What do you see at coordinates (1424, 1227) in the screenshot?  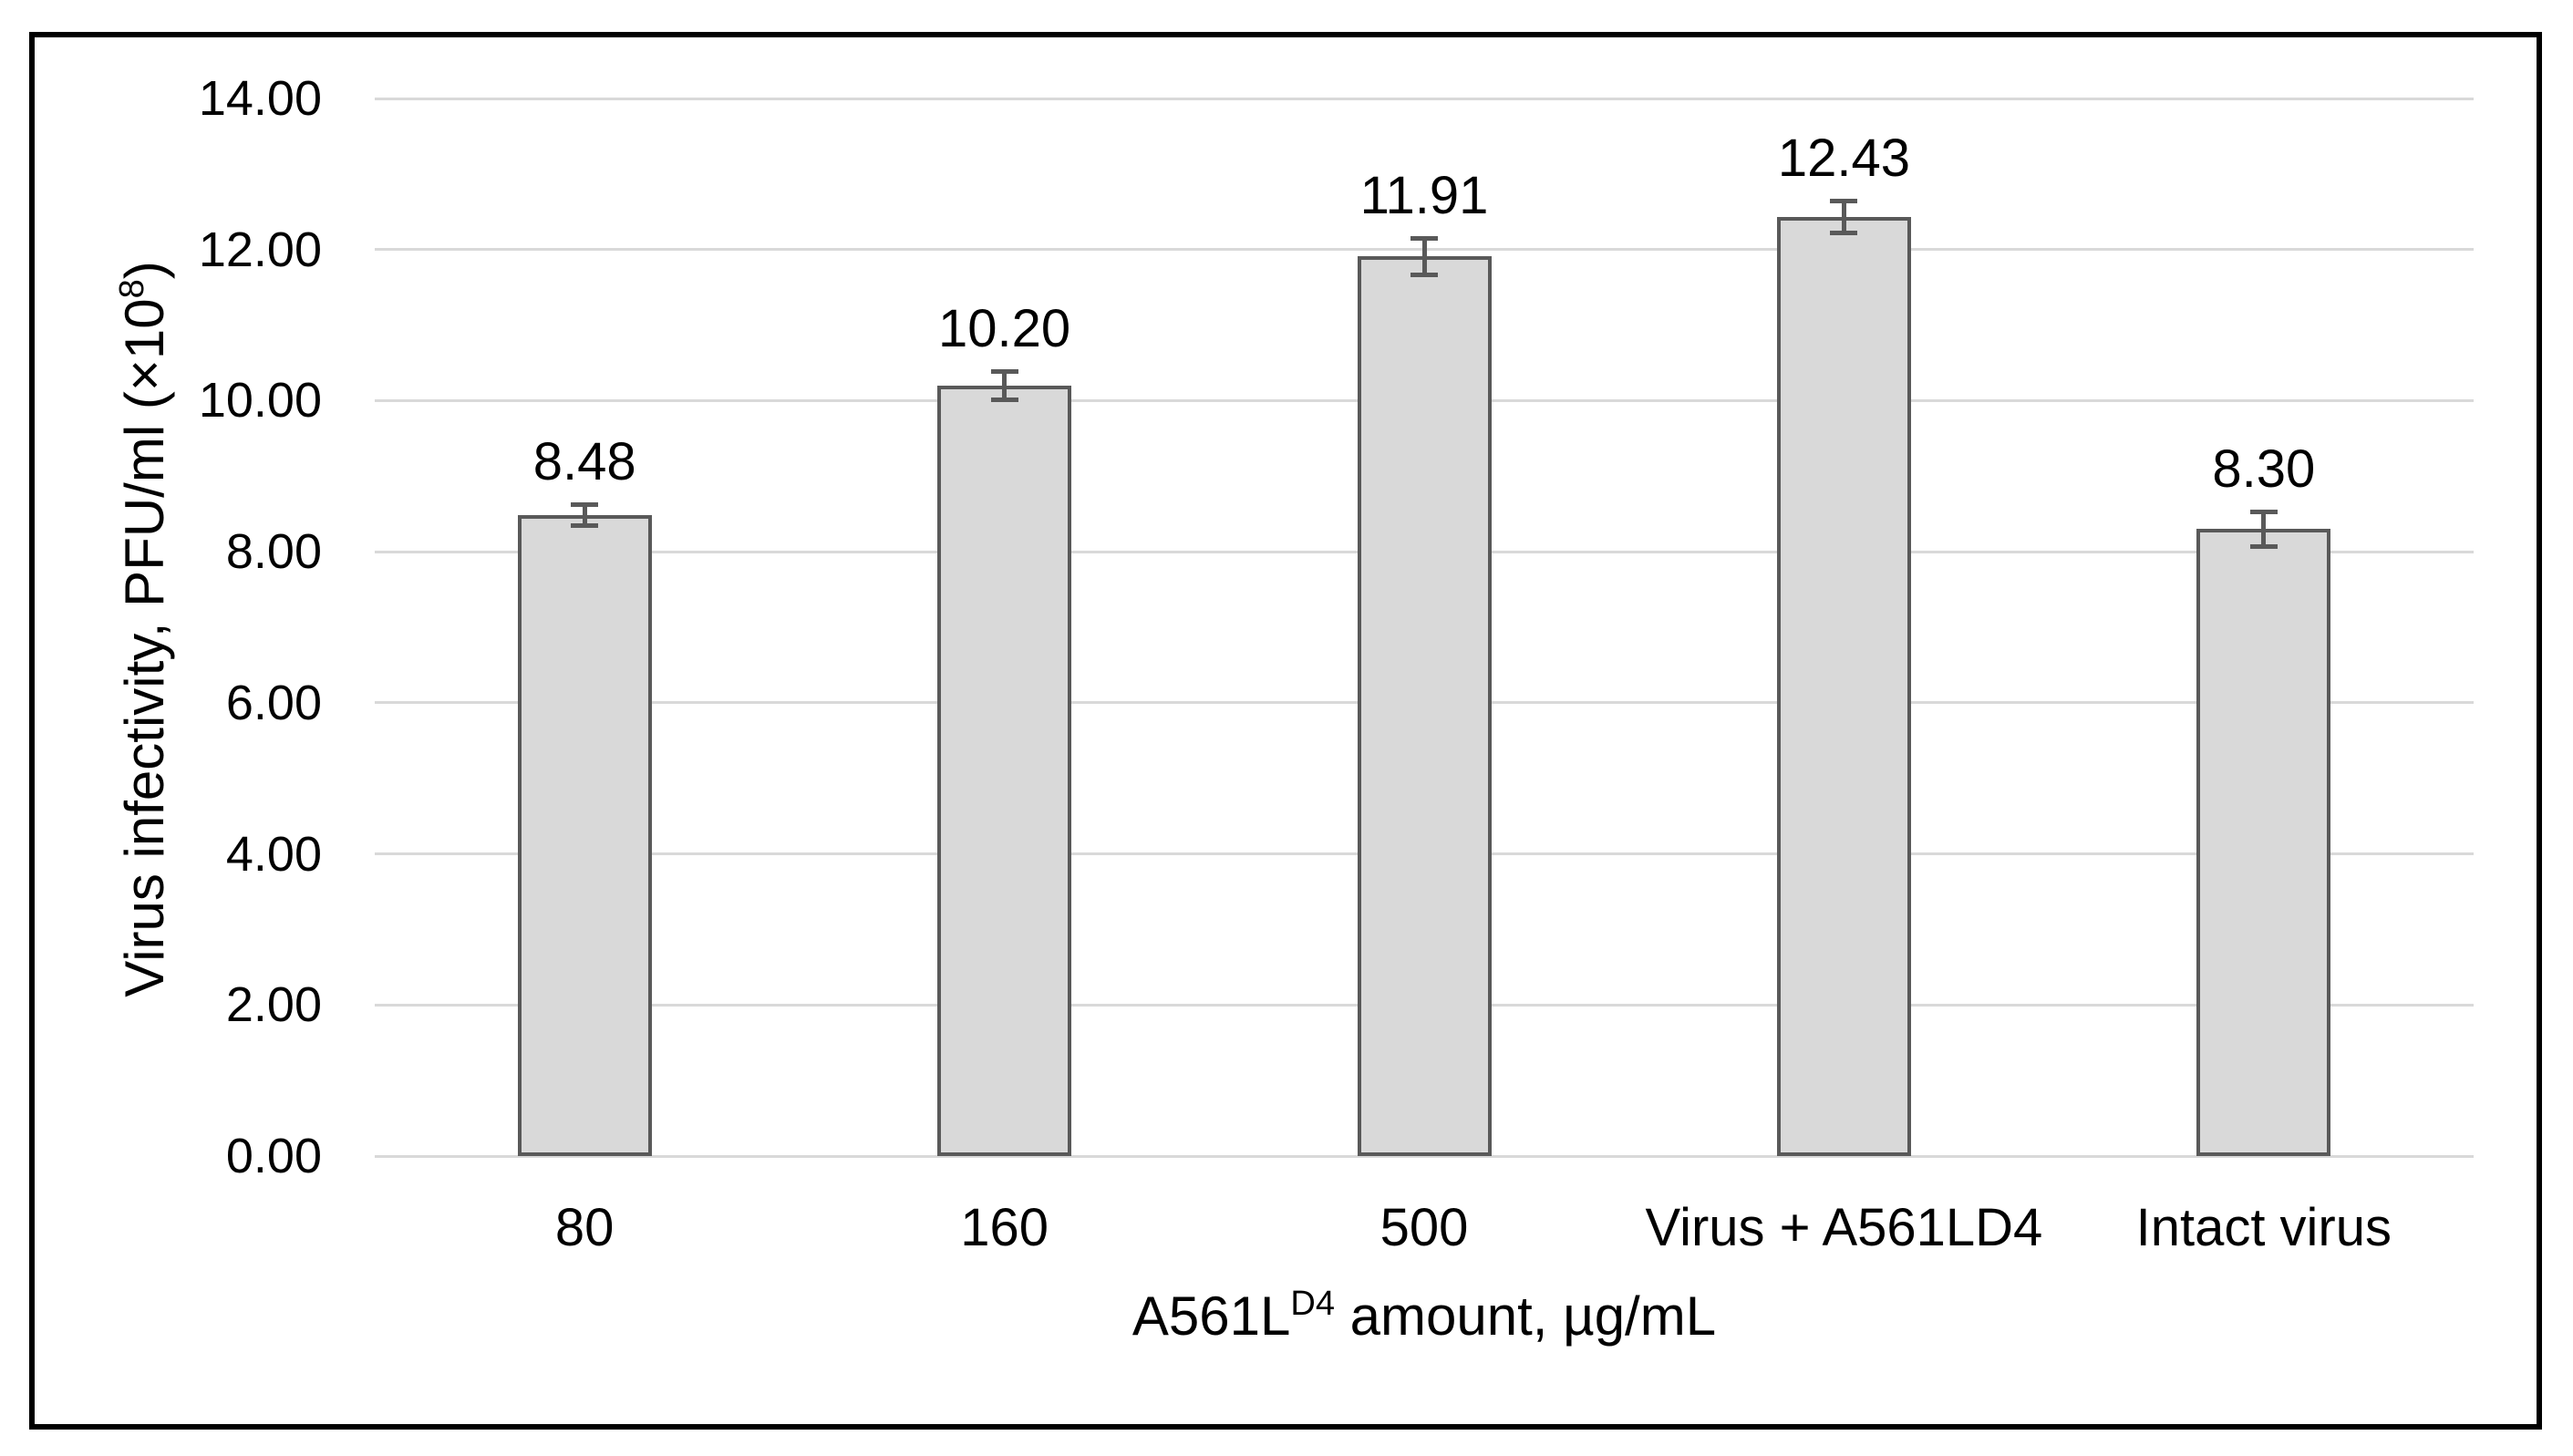 I see `x-tick-label: 500` at bounding box center [1424, 1227].